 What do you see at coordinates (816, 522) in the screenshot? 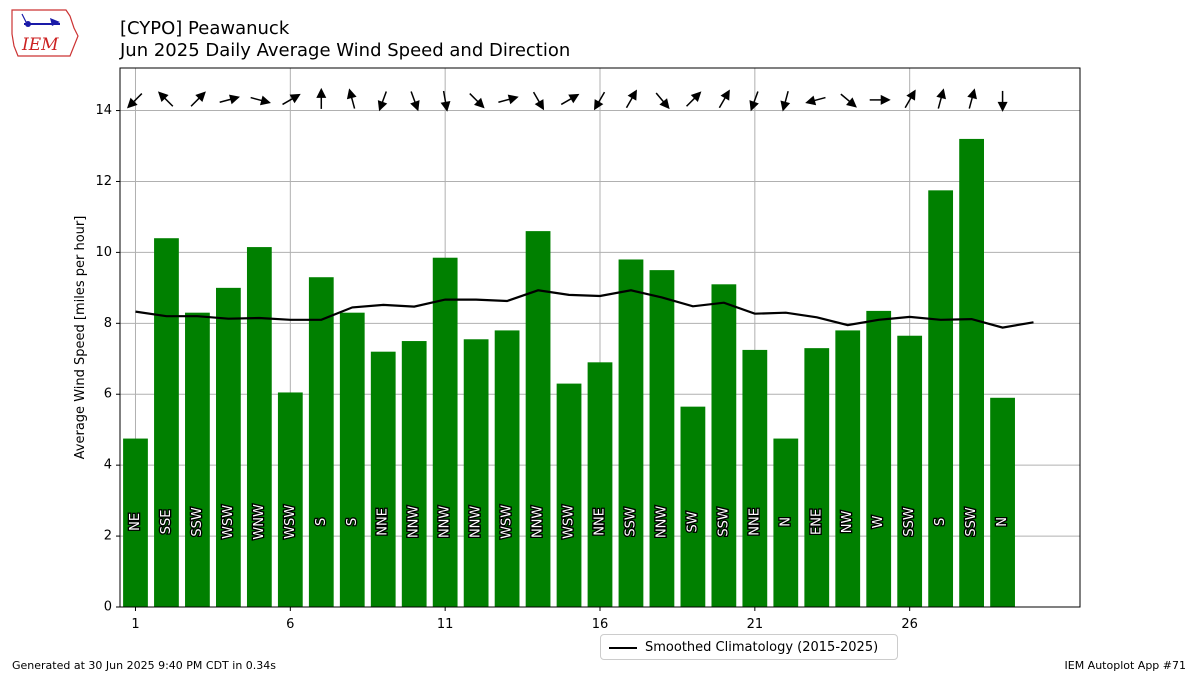
I see `direction-label-day-23: ENE` at bounding box center [816, 522].